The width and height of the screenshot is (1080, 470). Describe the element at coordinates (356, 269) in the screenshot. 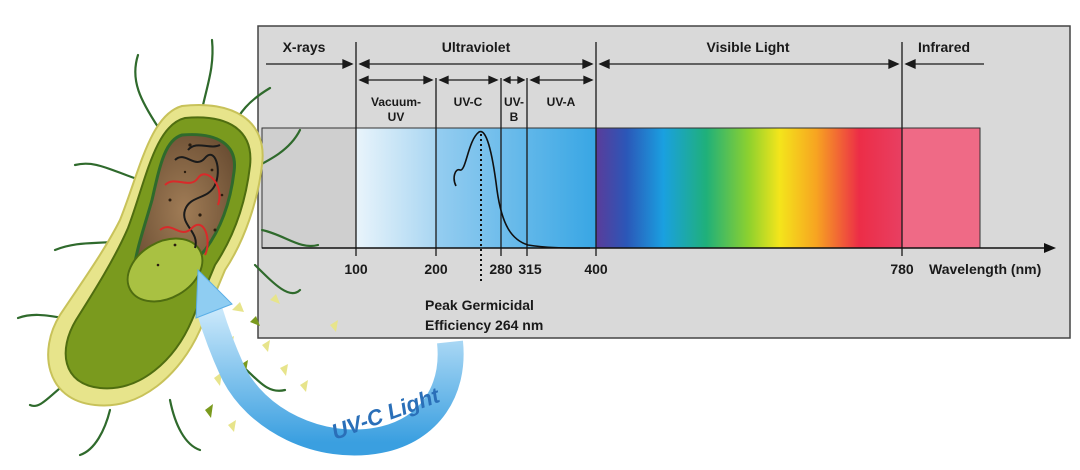

I see `tick-100: 100` at that location.